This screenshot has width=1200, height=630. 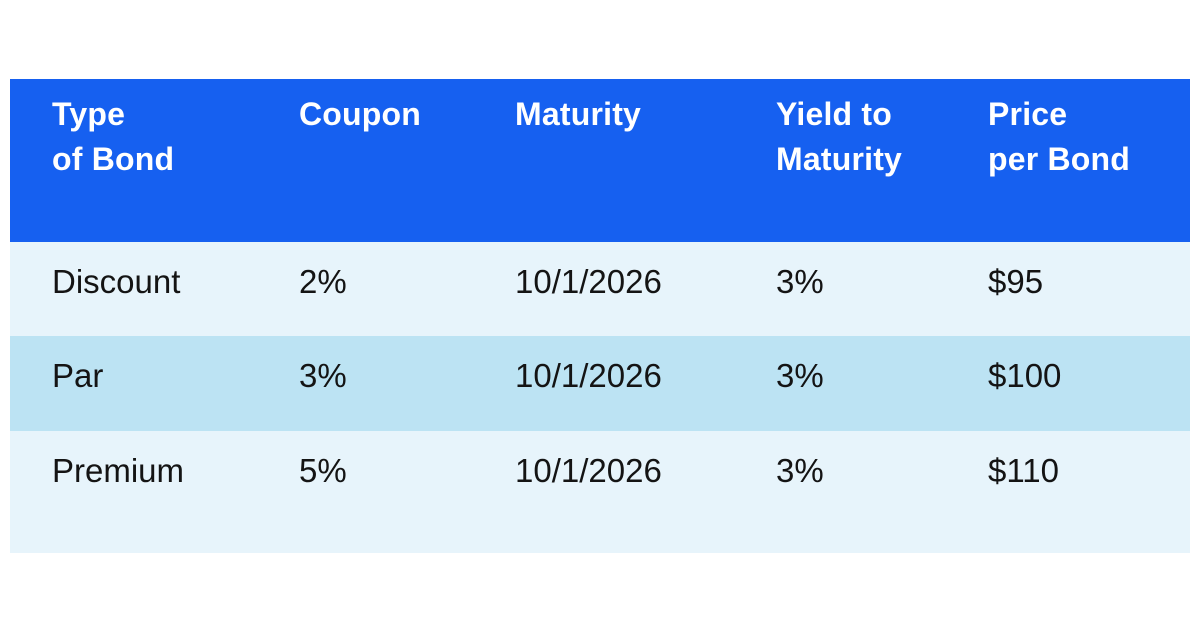 I want to click on cell-discount-yield: 3%, so click(x=800, y=281).